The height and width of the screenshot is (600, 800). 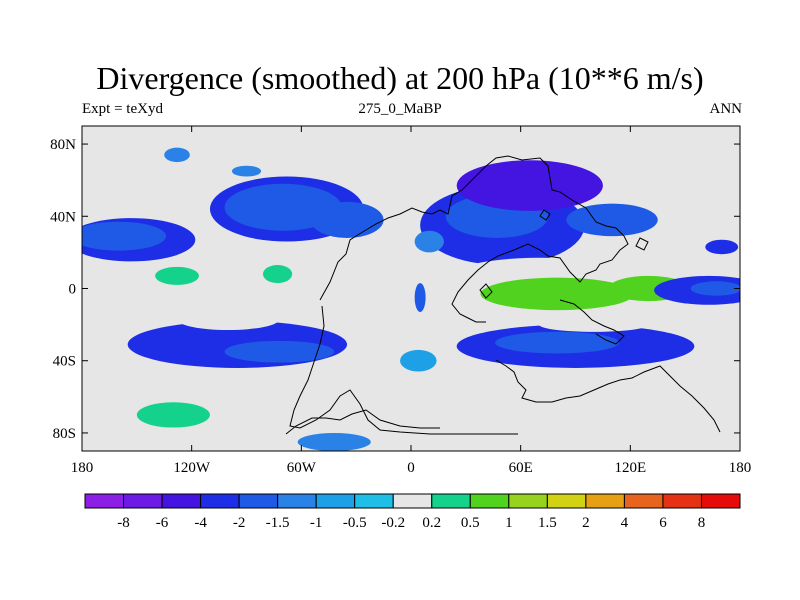 What do you see at coordinates (630, 468) in the screenshot?
I see `x-tick-label-5: 120E` at bounding box center [630, 468].